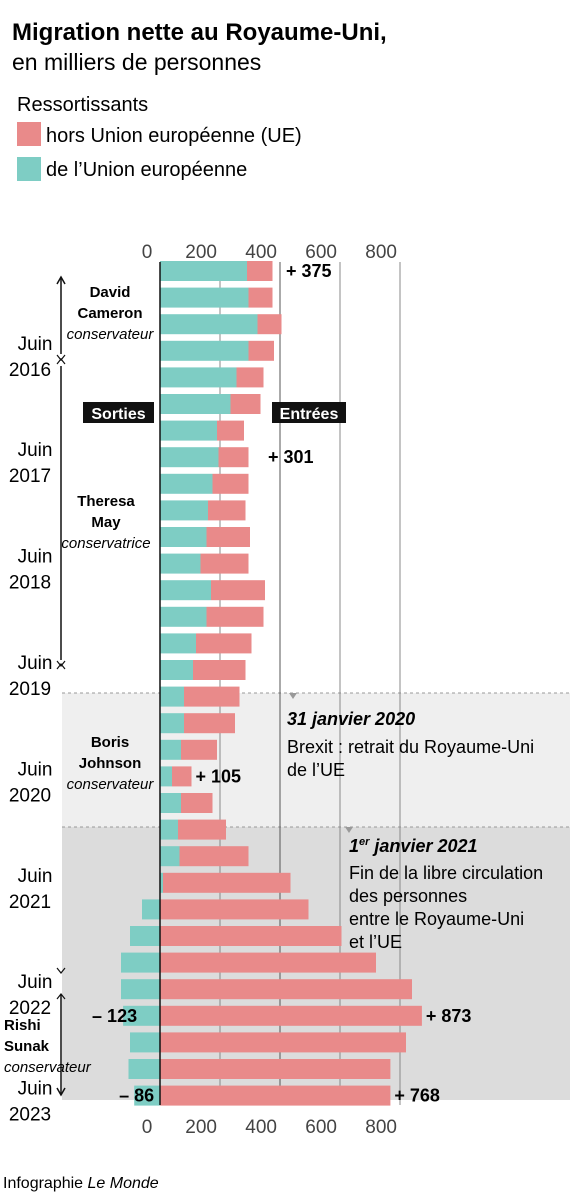  Describe the element at coordinates (30, 795) in the screenshot. I see `year-2020: 2020` at that location.